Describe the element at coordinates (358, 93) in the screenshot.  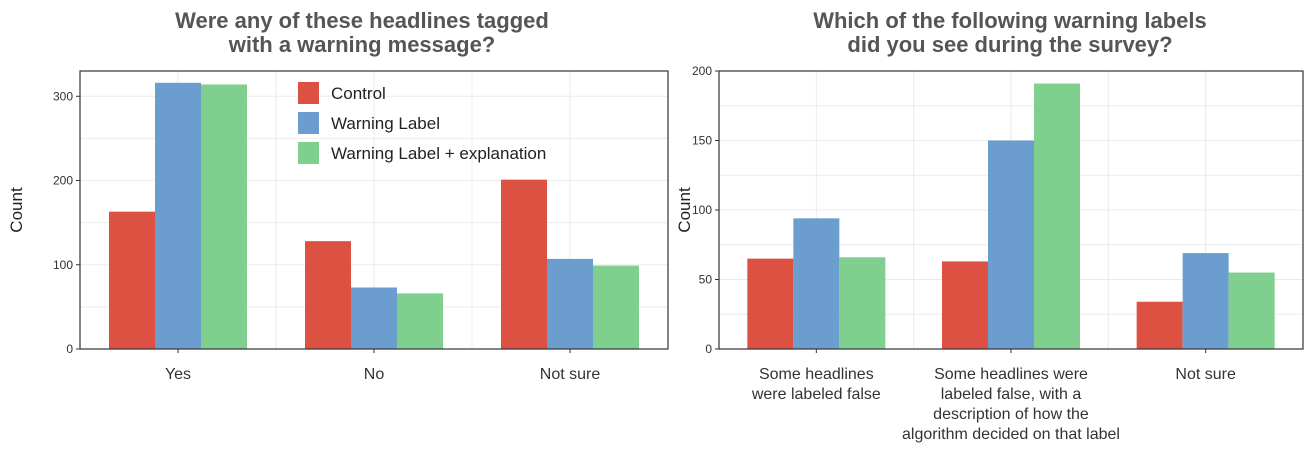
I see `legend-label: Control` at that location.